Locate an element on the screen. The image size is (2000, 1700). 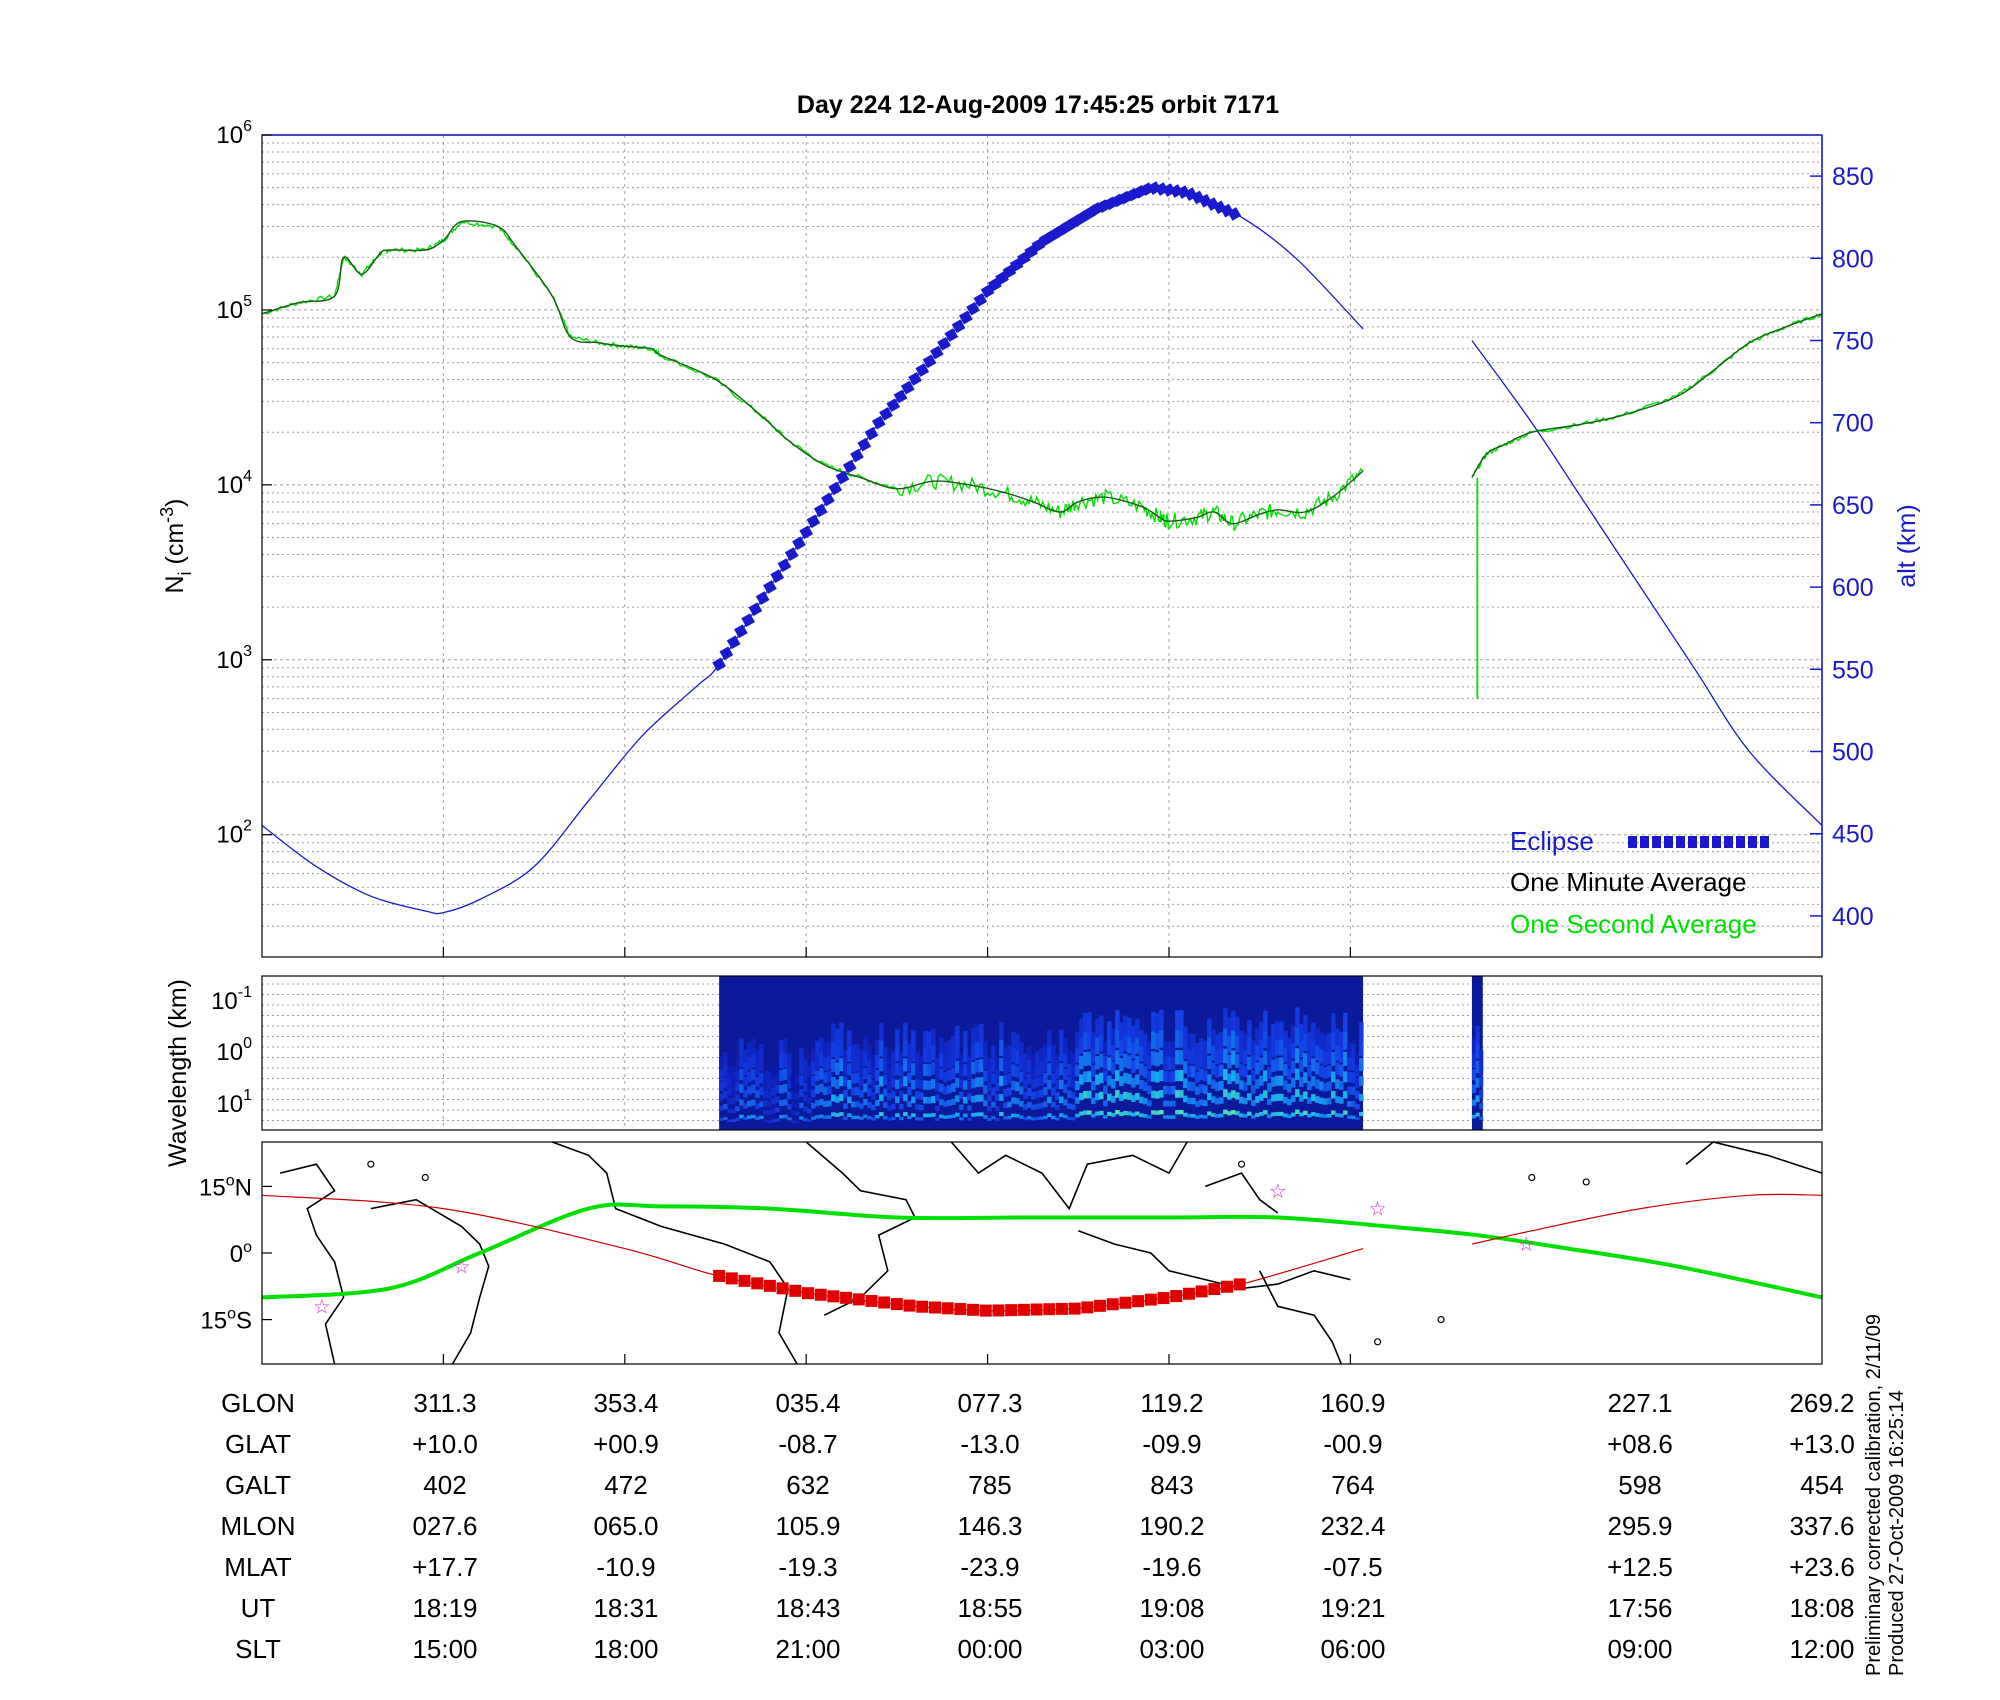
density-axis-label: Ni (cm-3) is located at coordinates (176, 545).